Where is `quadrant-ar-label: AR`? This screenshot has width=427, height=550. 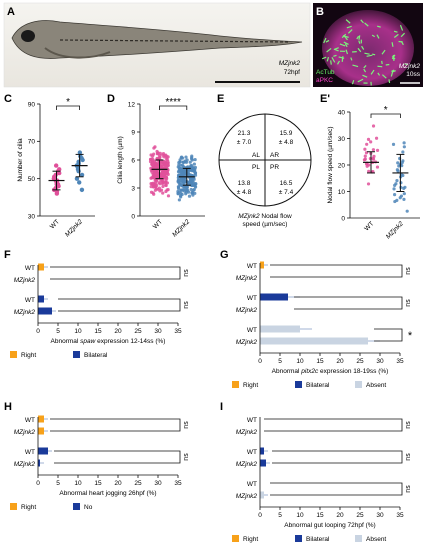 quadrant-ar-label: AR is located at coordinates (274, 155).